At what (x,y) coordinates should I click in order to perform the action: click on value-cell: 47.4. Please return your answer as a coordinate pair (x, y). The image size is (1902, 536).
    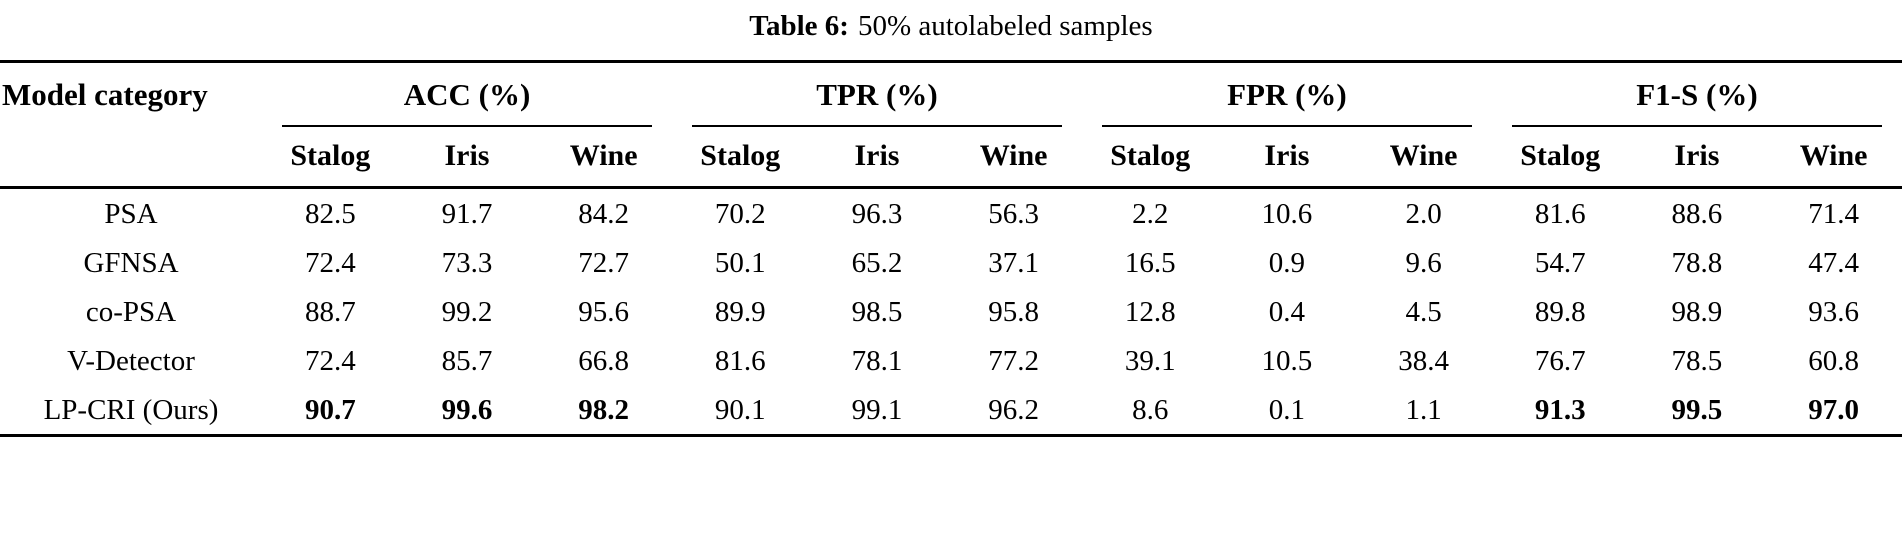
    Looking at the image, I should click on (1833, 262).